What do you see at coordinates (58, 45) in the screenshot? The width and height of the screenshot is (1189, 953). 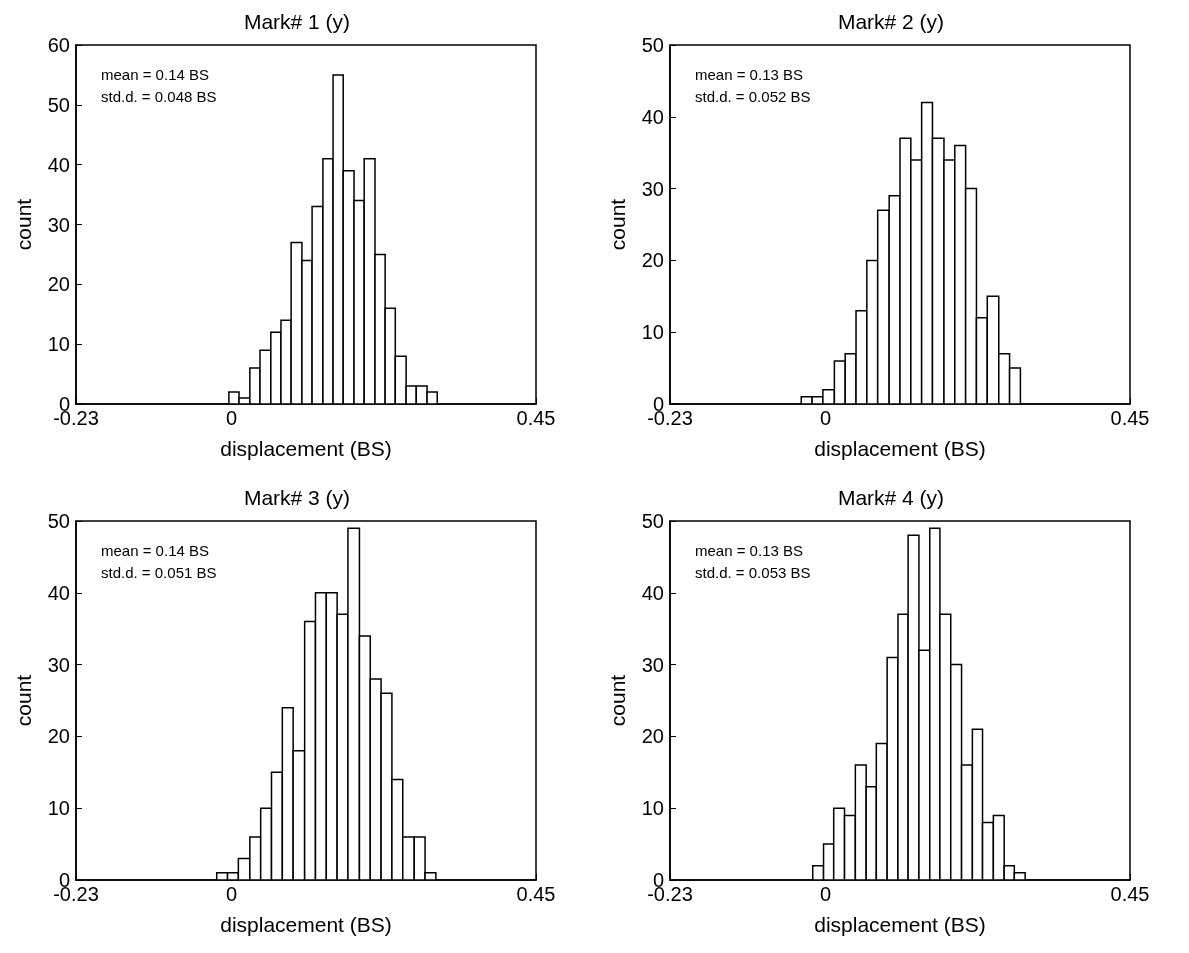 I see `y-tick-label: 60` at bounding box center [58, 45].